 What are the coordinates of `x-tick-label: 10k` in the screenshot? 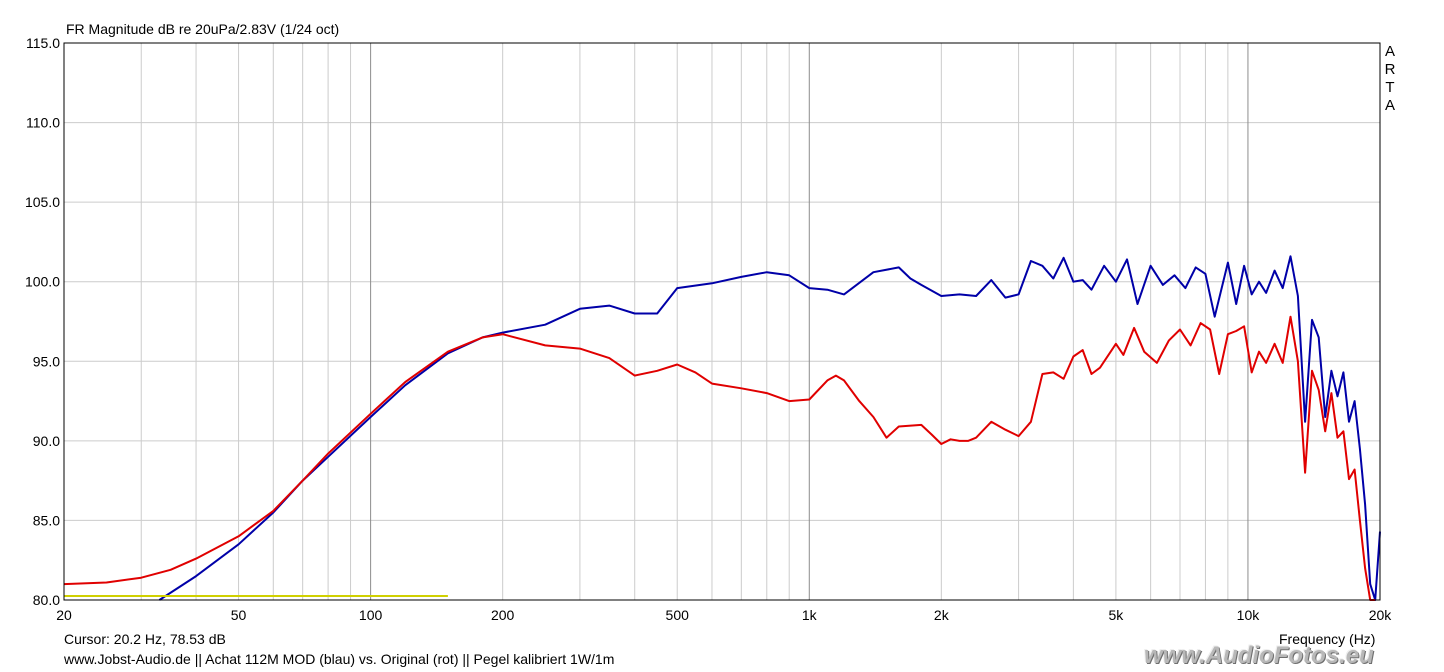 It's located at (1249, 615).